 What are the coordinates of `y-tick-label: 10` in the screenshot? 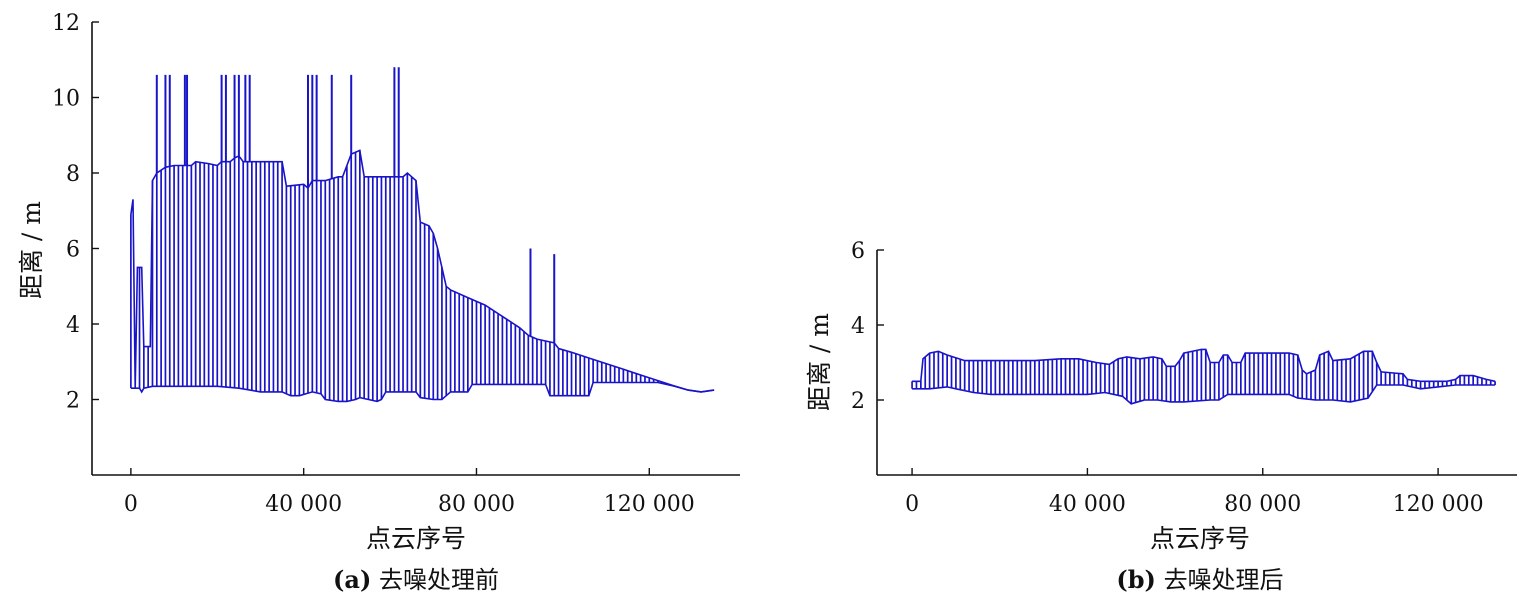 It's located at (66, 99).